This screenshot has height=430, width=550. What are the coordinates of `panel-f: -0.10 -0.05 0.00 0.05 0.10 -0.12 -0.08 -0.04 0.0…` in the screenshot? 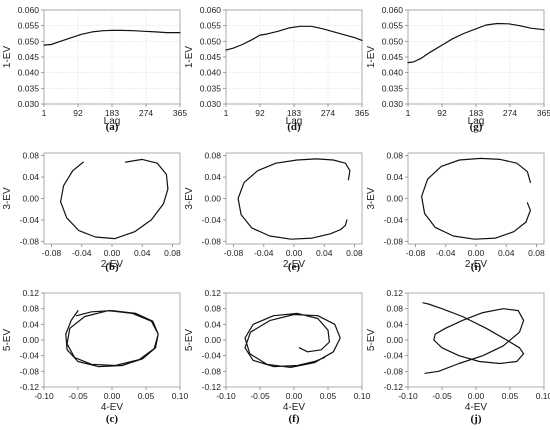 It's located at (277, 356).